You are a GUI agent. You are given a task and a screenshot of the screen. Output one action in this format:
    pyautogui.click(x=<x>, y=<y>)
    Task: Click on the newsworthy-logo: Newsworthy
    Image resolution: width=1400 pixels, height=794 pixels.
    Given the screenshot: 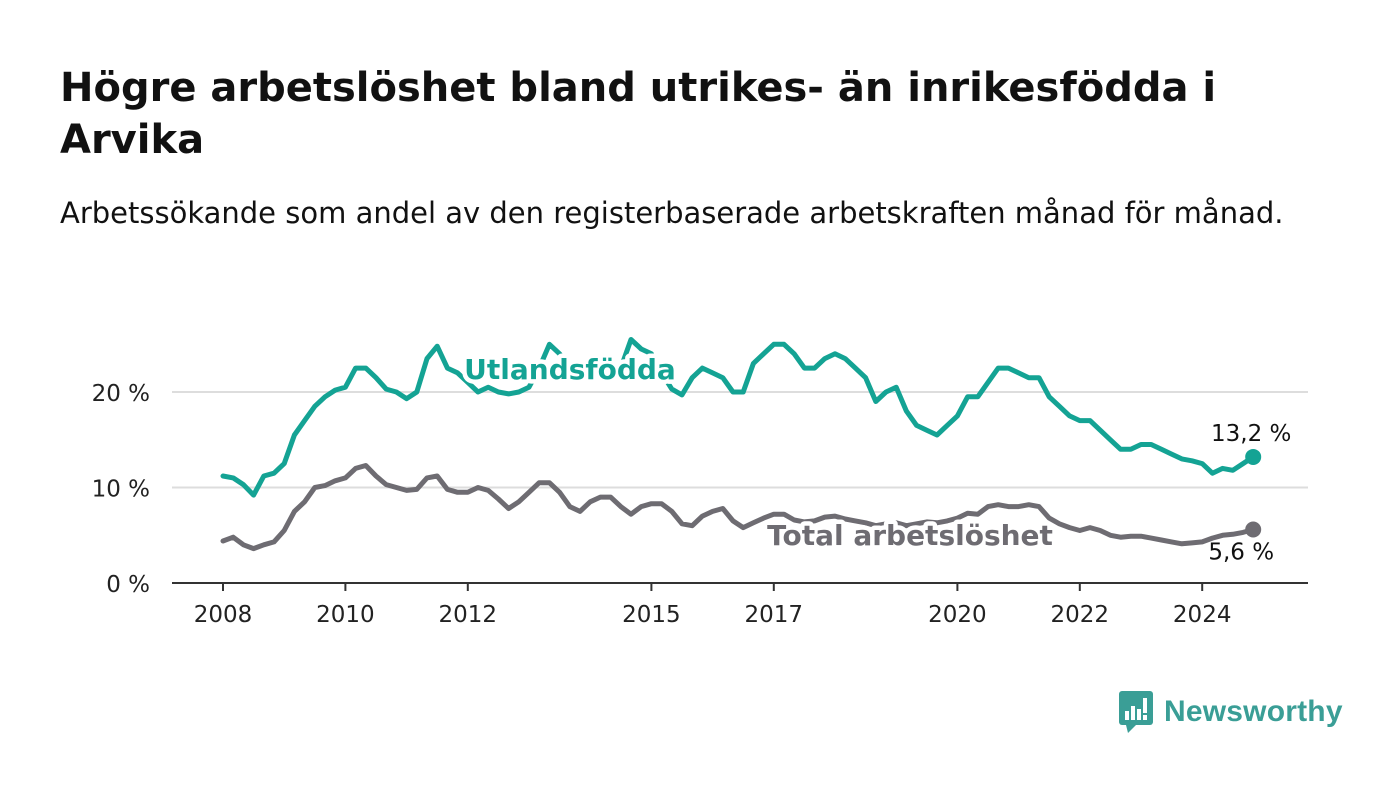 What is the action you would take?
    pyautogui.click(x=1230, y=712)
    